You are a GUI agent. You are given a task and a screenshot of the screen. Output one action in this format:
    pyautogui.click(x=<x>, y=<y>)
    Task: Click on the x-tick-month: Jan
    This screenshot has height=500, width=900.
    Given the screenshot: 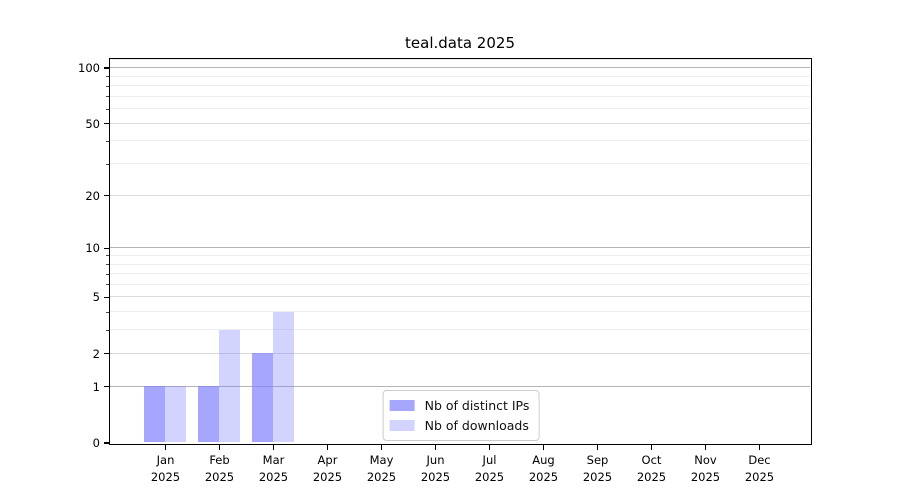 What is the action you would take?
    pyautogui.click(x=165, y=460)
    